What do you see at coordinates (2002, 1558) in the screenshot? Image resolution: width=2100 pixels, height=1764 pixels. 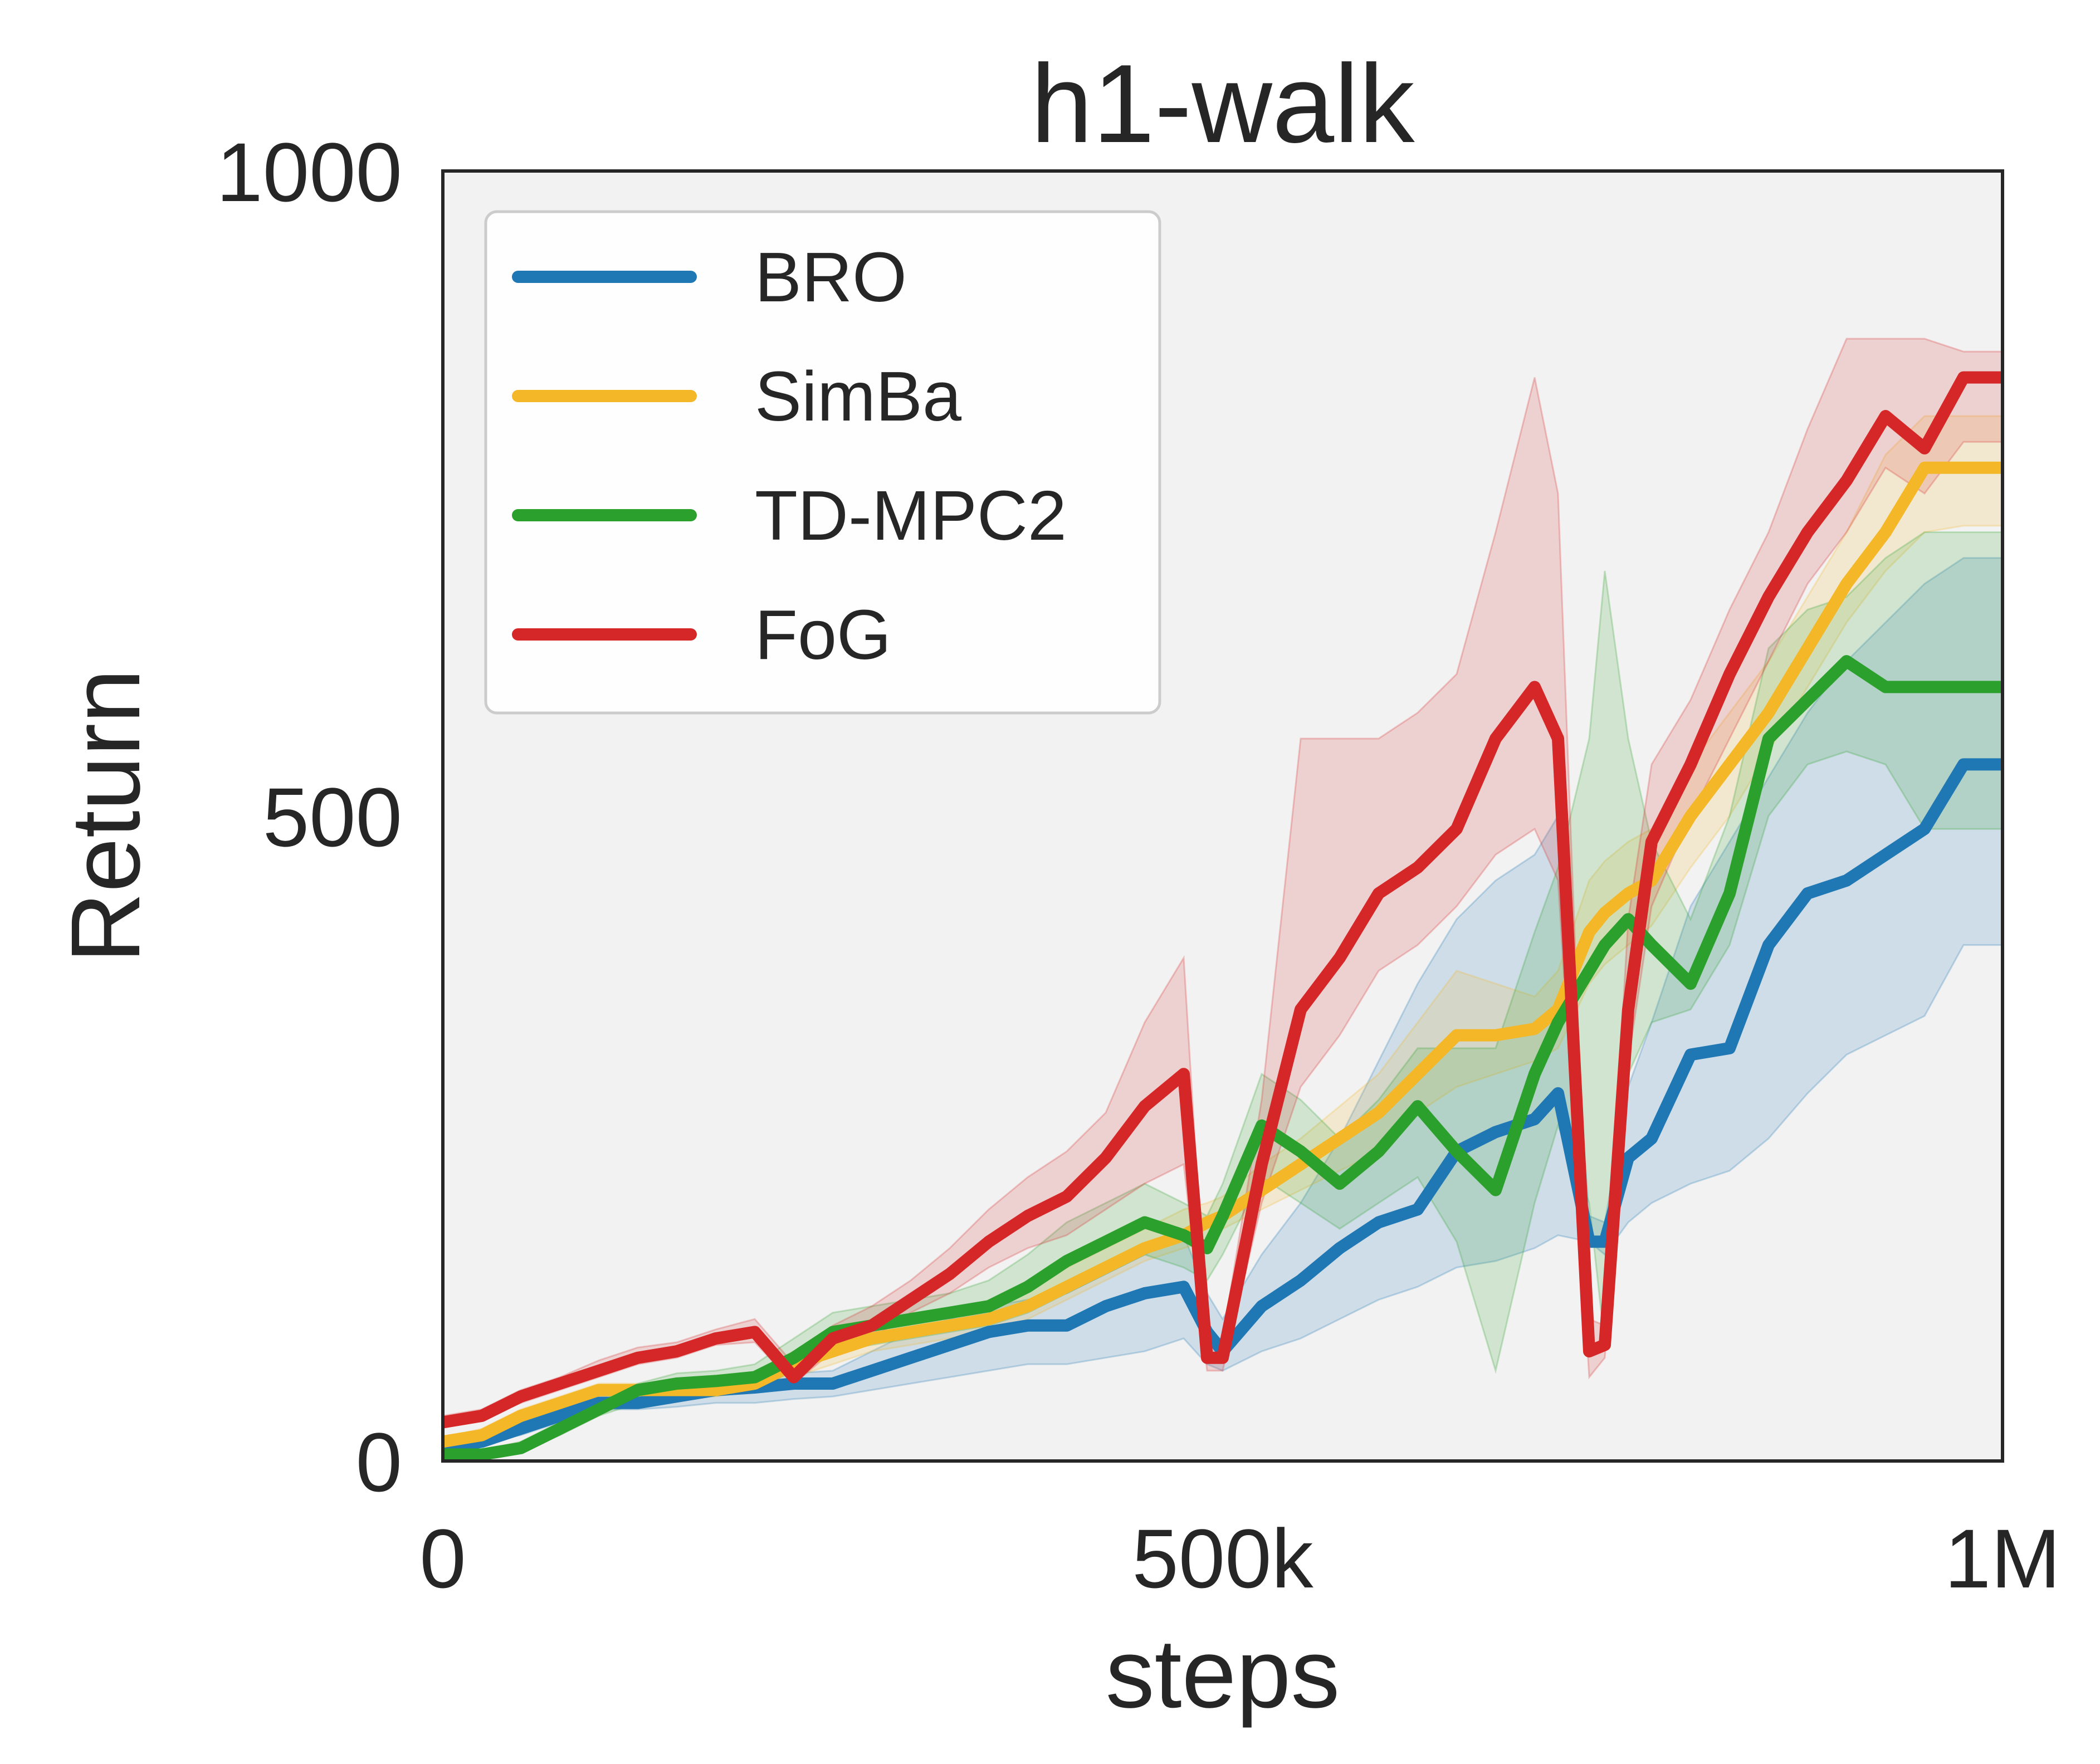 I see `x-tick-label: 1M` at bounding box center [2002, 1558].